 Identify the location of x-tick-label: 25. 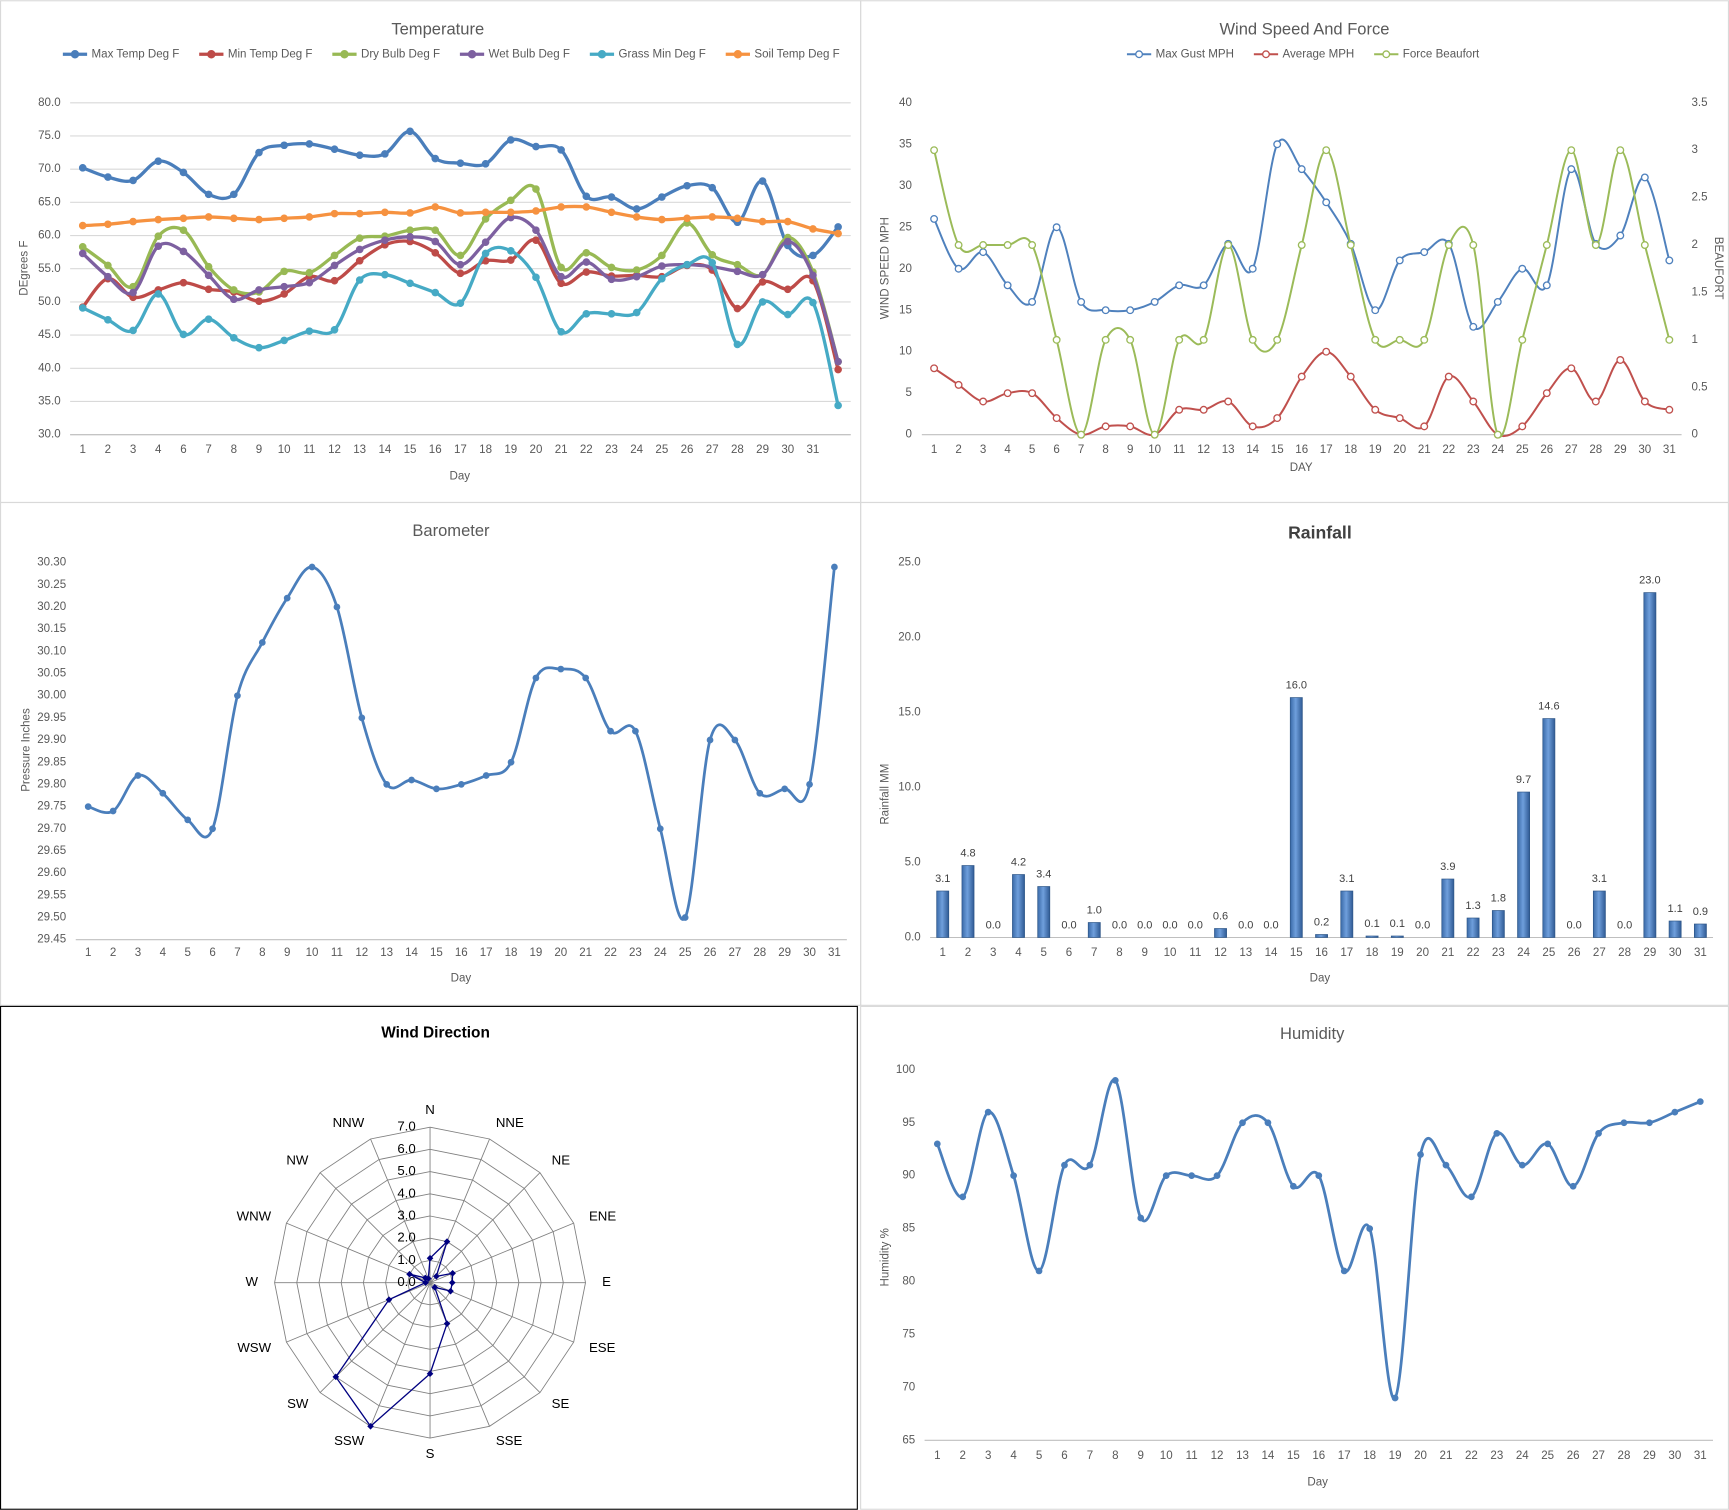
(1548, 953).